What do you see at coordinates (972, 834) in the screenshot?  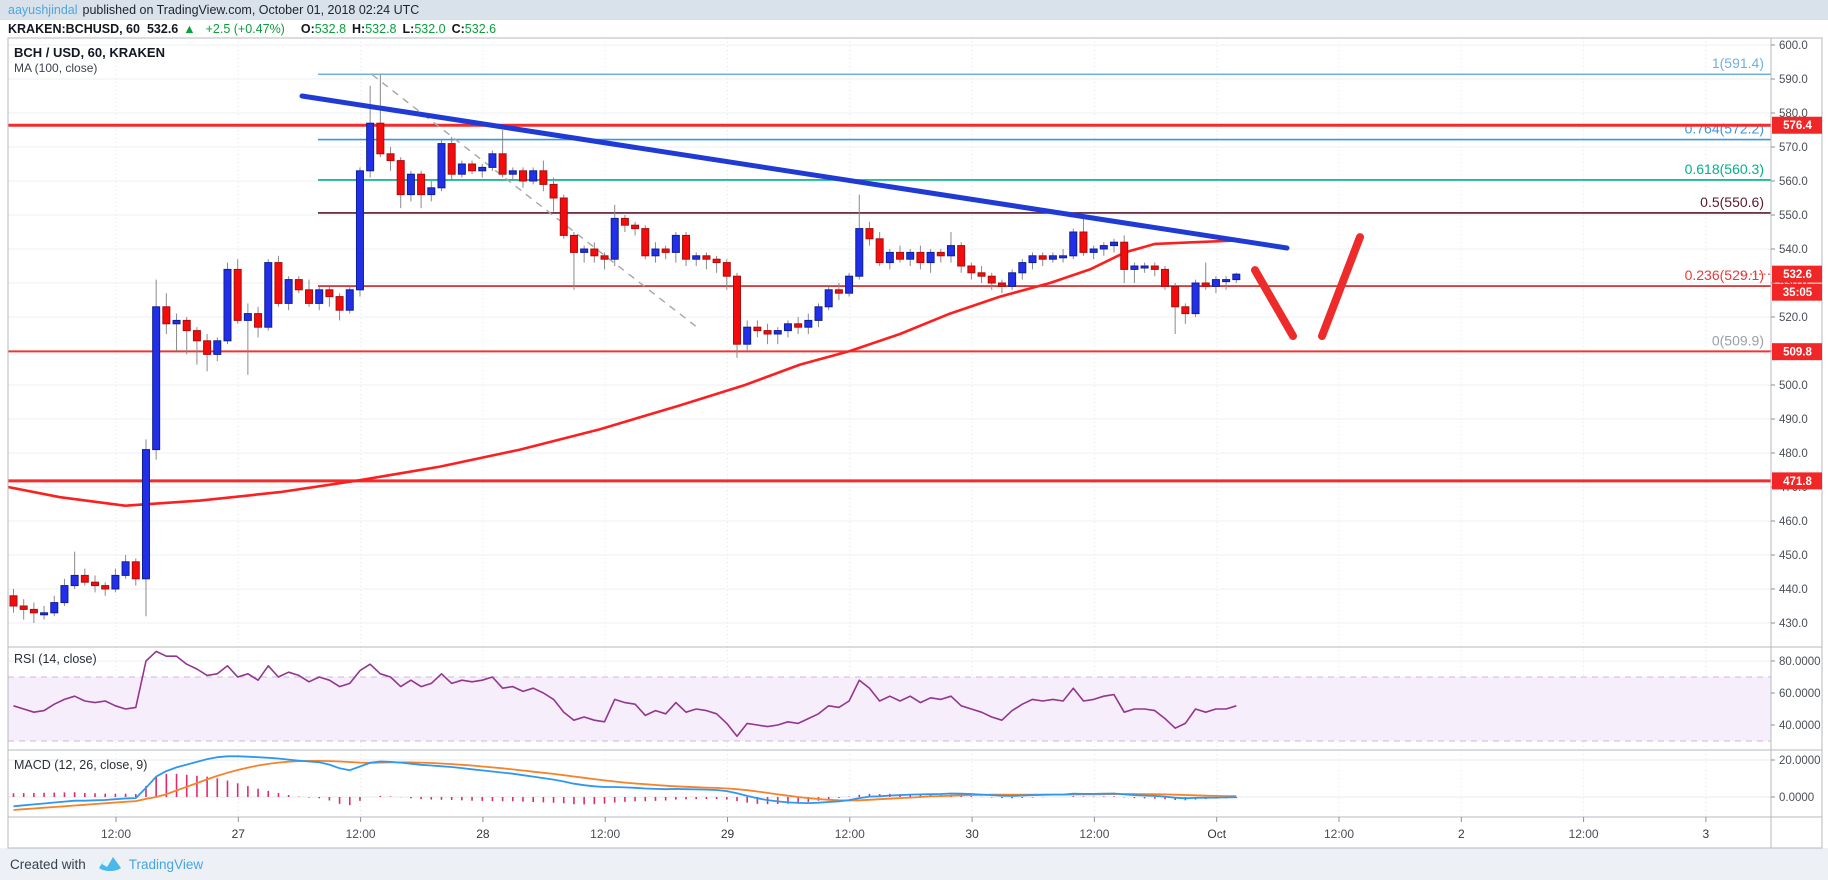 I see `time-tick: 30` at bounding box center [972, 834].